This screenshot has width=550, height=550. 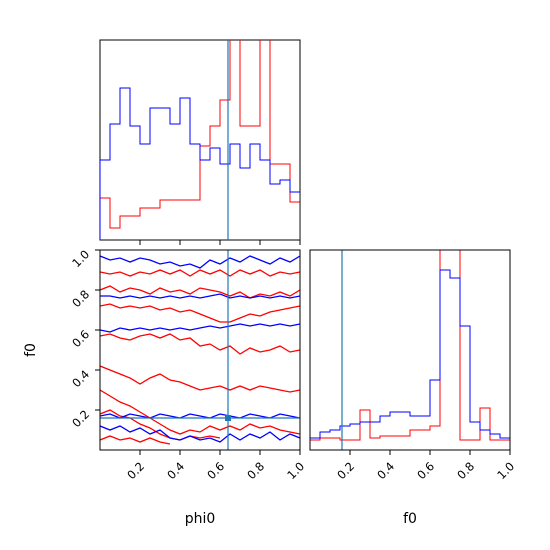 What do you see at coordinates (200, 519) in the screenshot?
I see `x-axis-label-phi0: phi0` at bounding box center [200, 519].